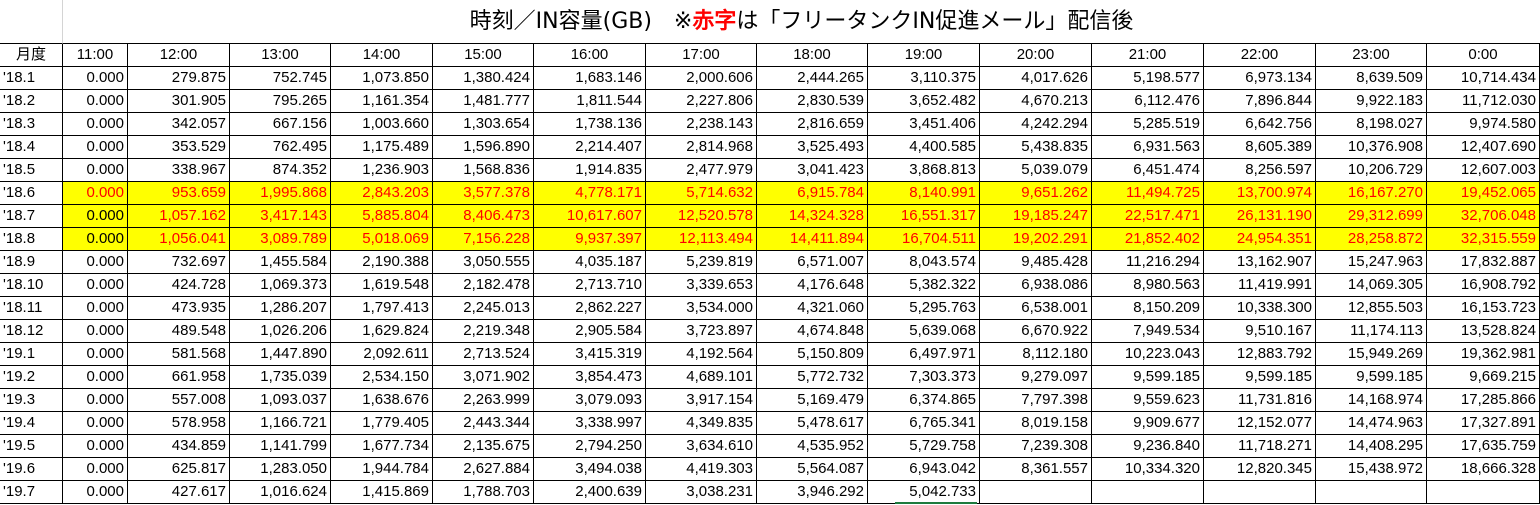 This screenshot has width=1540, height=505. Describe the element at coordinates (590, 400) in the screenshot. I see `value-cell: 3,079.093` at that location.